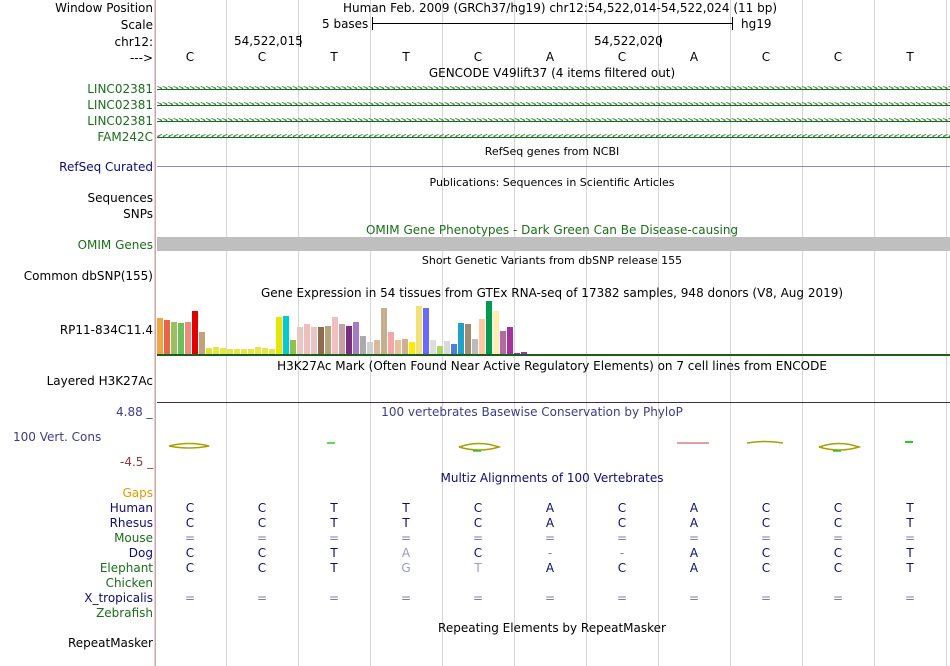  Describe the element at coordinates (550, 57) in the screenshot. I see `base-letter: A` at that location.